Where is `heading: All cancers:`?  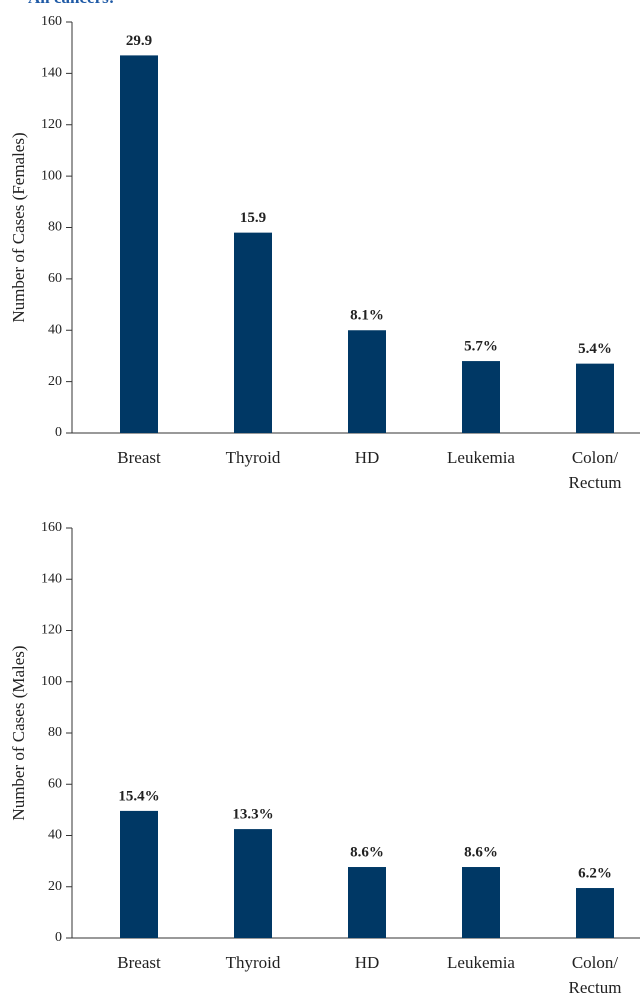
heading: All cancers: is located at coordinates (71, 4).